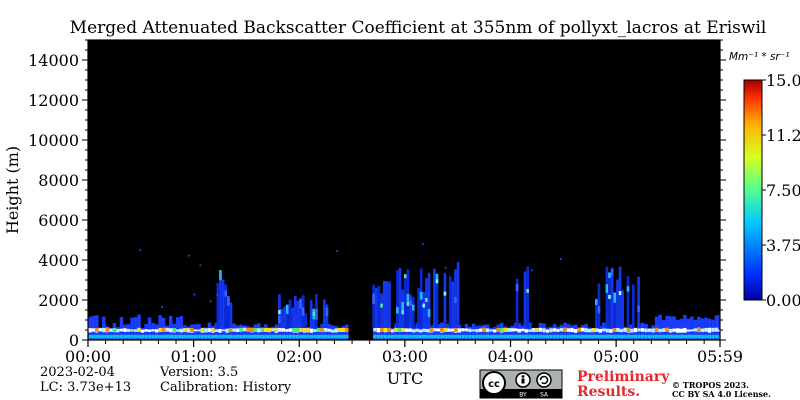 This screenshot has height=400, width=800. Describe the element at coordinates (194, 294) in the screenshot. I see `aerosol-speck` at that location.